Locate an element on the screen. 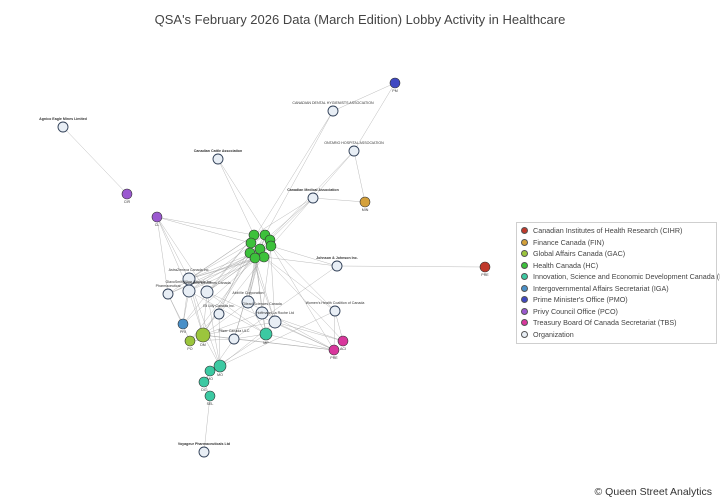 This screenshot has height=504, width=720. node-voyageur: Voyageur Pharmaceuticals Ltd is located at coordinates (204, 450).